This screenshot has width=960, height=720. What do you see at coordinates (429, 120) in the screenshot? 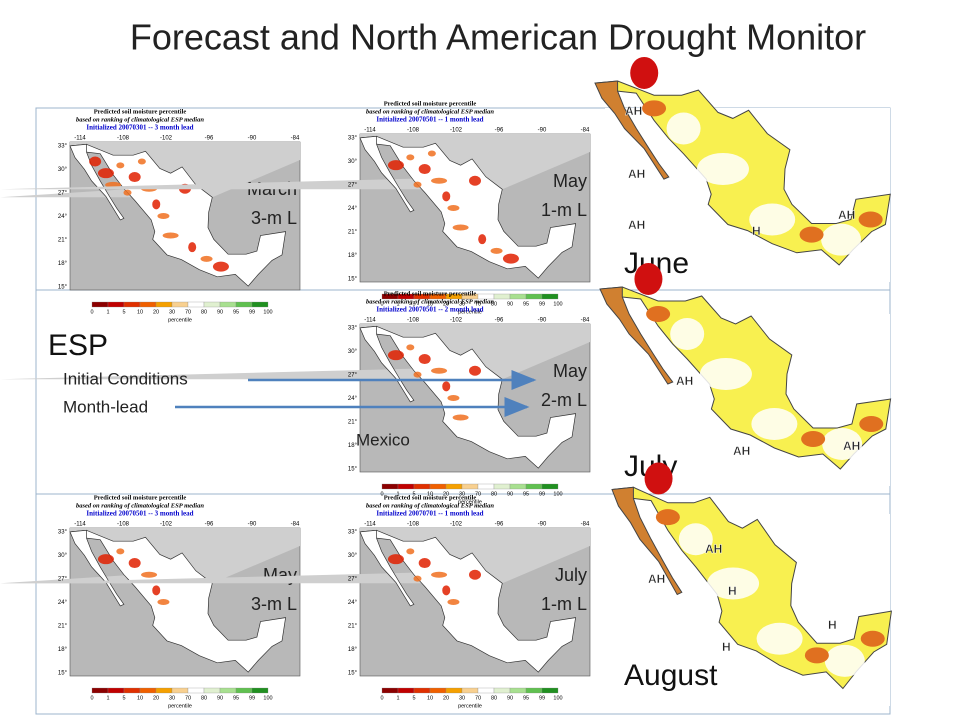
I see `panel-header: Initialized 20070501 -- 1 month lead` at bounding box center [429, 120].